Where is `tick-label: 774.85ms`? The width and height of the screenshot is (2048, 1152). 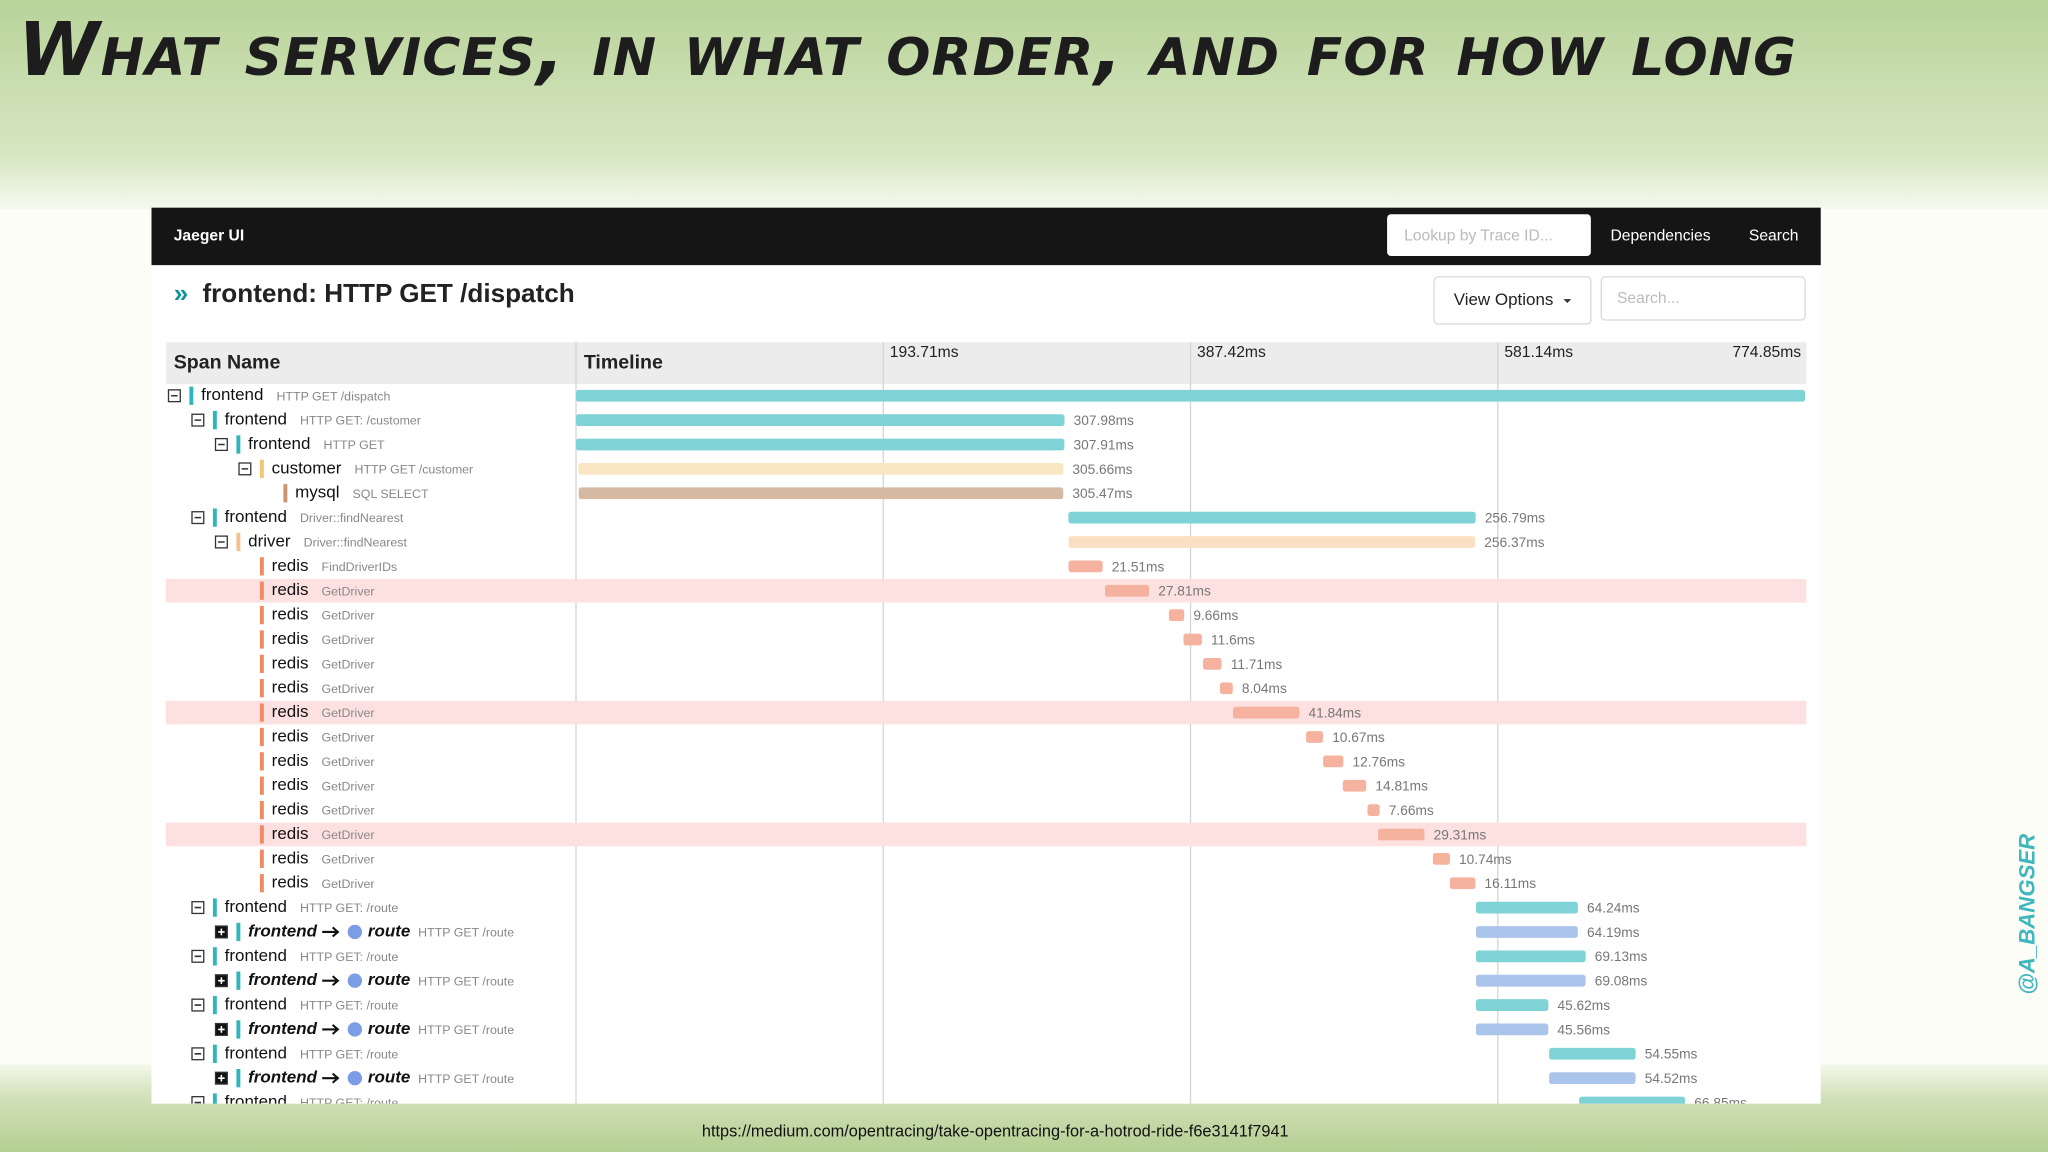 tick-label: 774.85ms is located at coordinates (1766, 352).